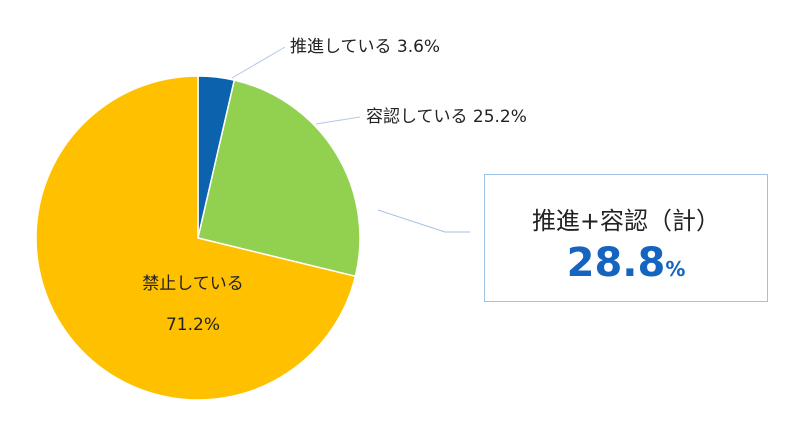 This screenshot has height=429, width=800. I want to click on pie-slice-allow, so click(279, 178).